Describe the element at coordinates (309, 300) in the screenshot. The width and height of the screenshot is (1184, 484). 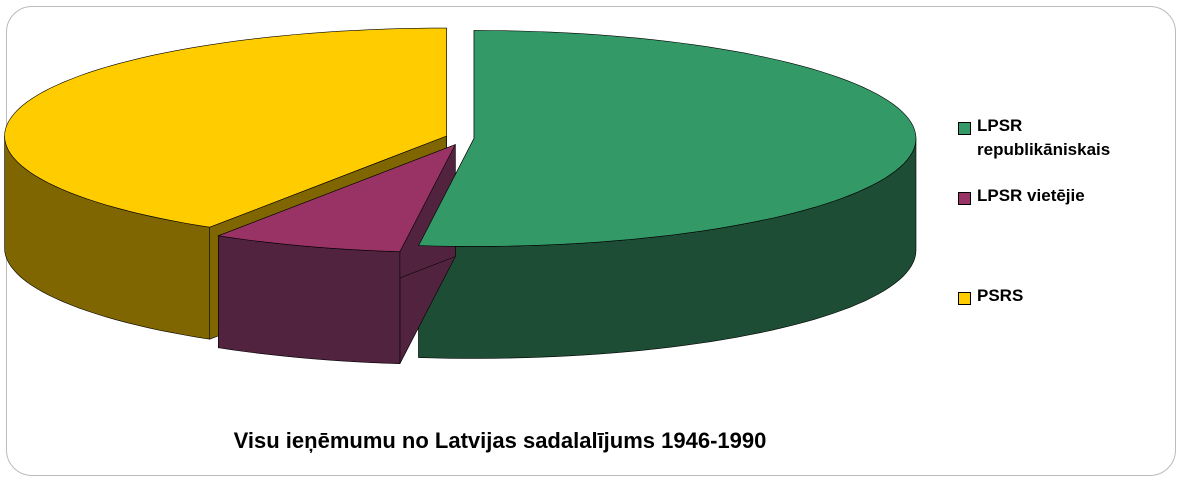
I see `slice-side` at that location.